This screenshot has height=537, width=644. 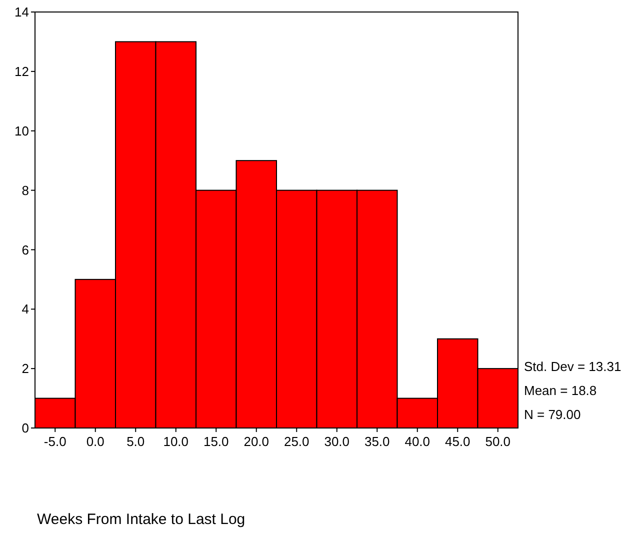 I want to click on y-tick-label: 0, so click(x=25, y=428).